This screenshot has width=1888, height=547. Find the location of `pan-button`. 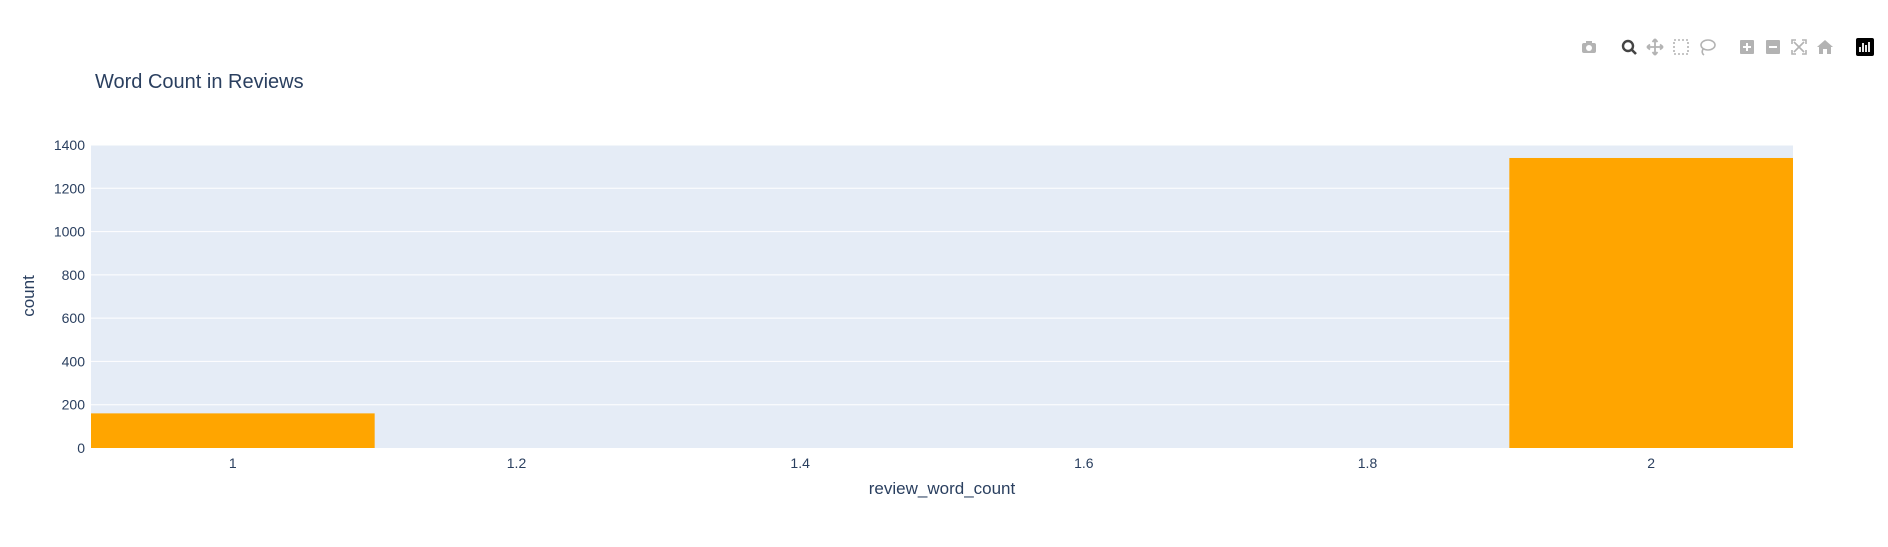

pan-button is located at coordinates (1655, 47).